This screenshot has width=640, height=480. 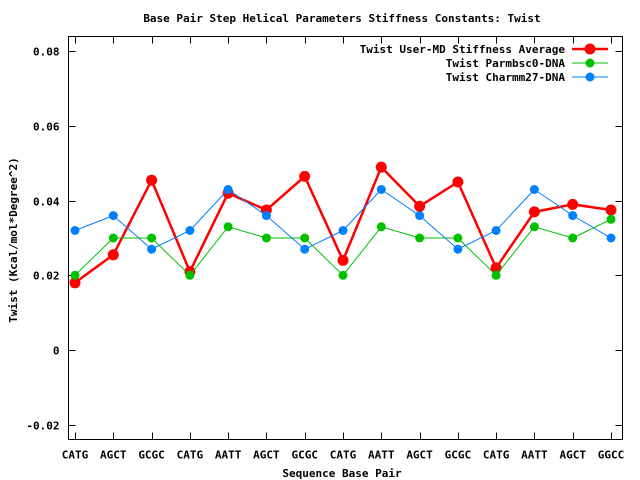 What do you see at coordinates (342, 473) in the screenshot?
I see `x-axis-label: Sequence Base Pair` at bounding box center [342, 473].